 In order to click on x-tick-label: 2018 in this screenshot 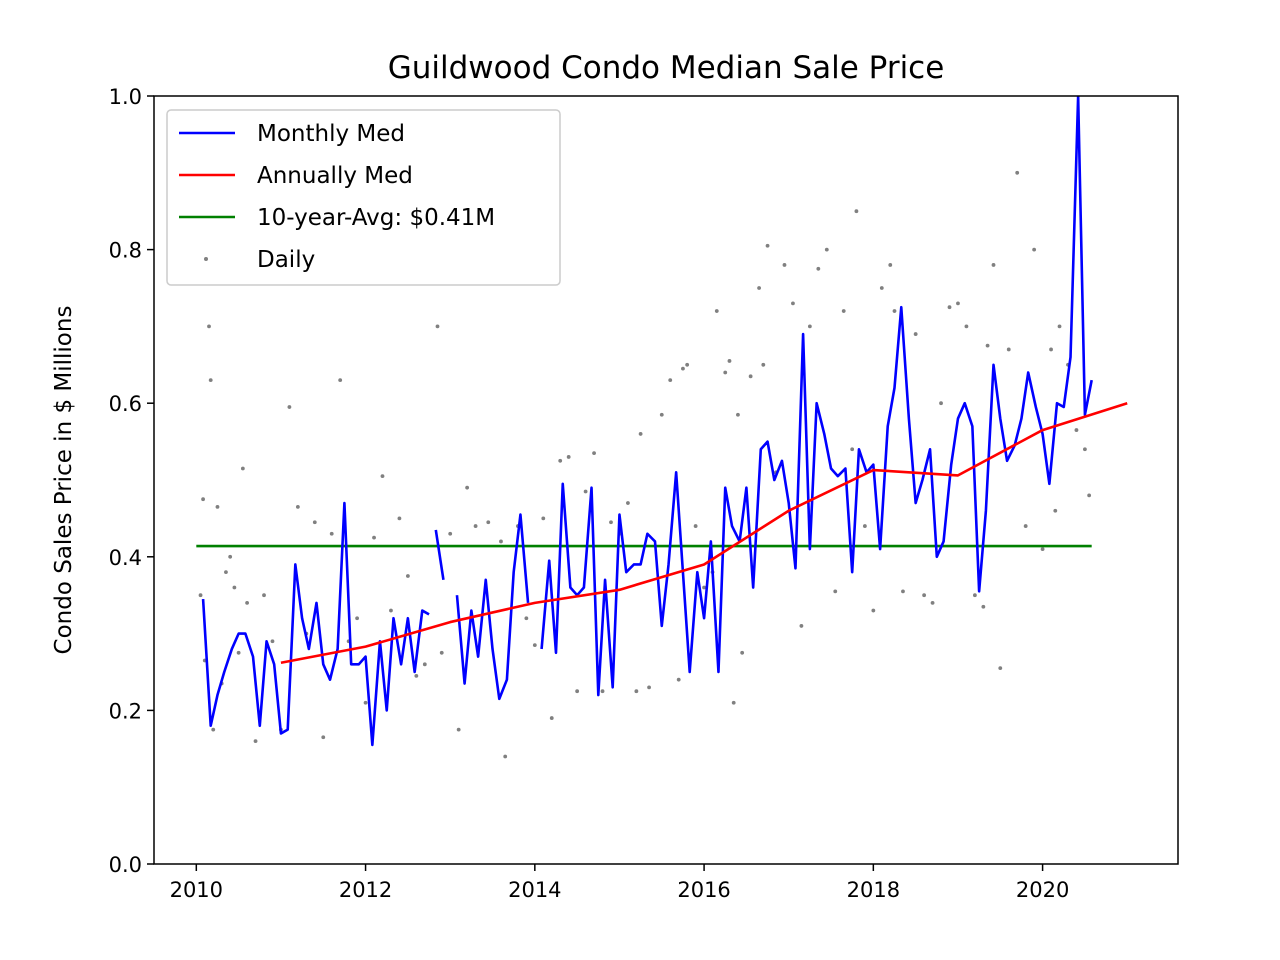, I will do `click(873, 890)`.